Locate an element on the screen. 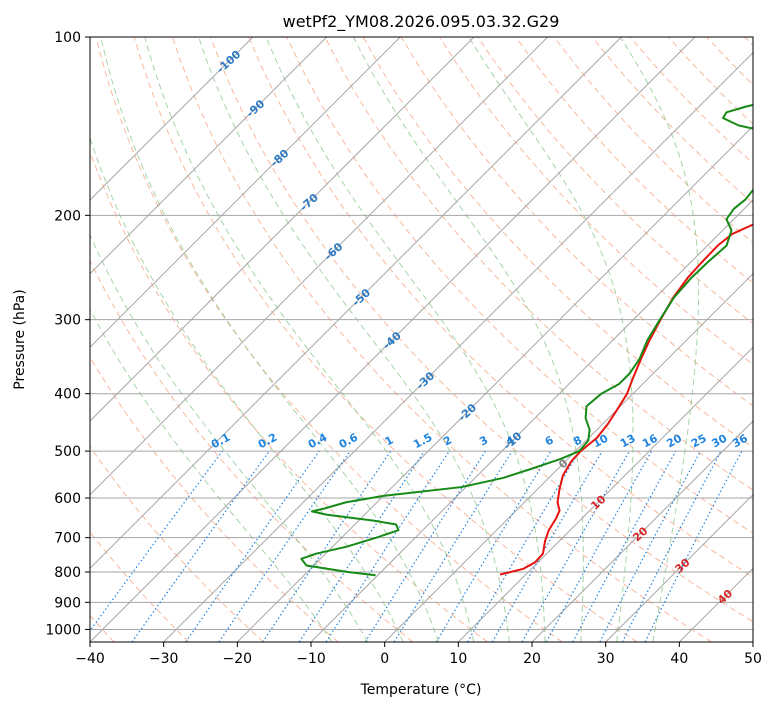  x-tick-label: −40 is located at coordinates (90, 659).